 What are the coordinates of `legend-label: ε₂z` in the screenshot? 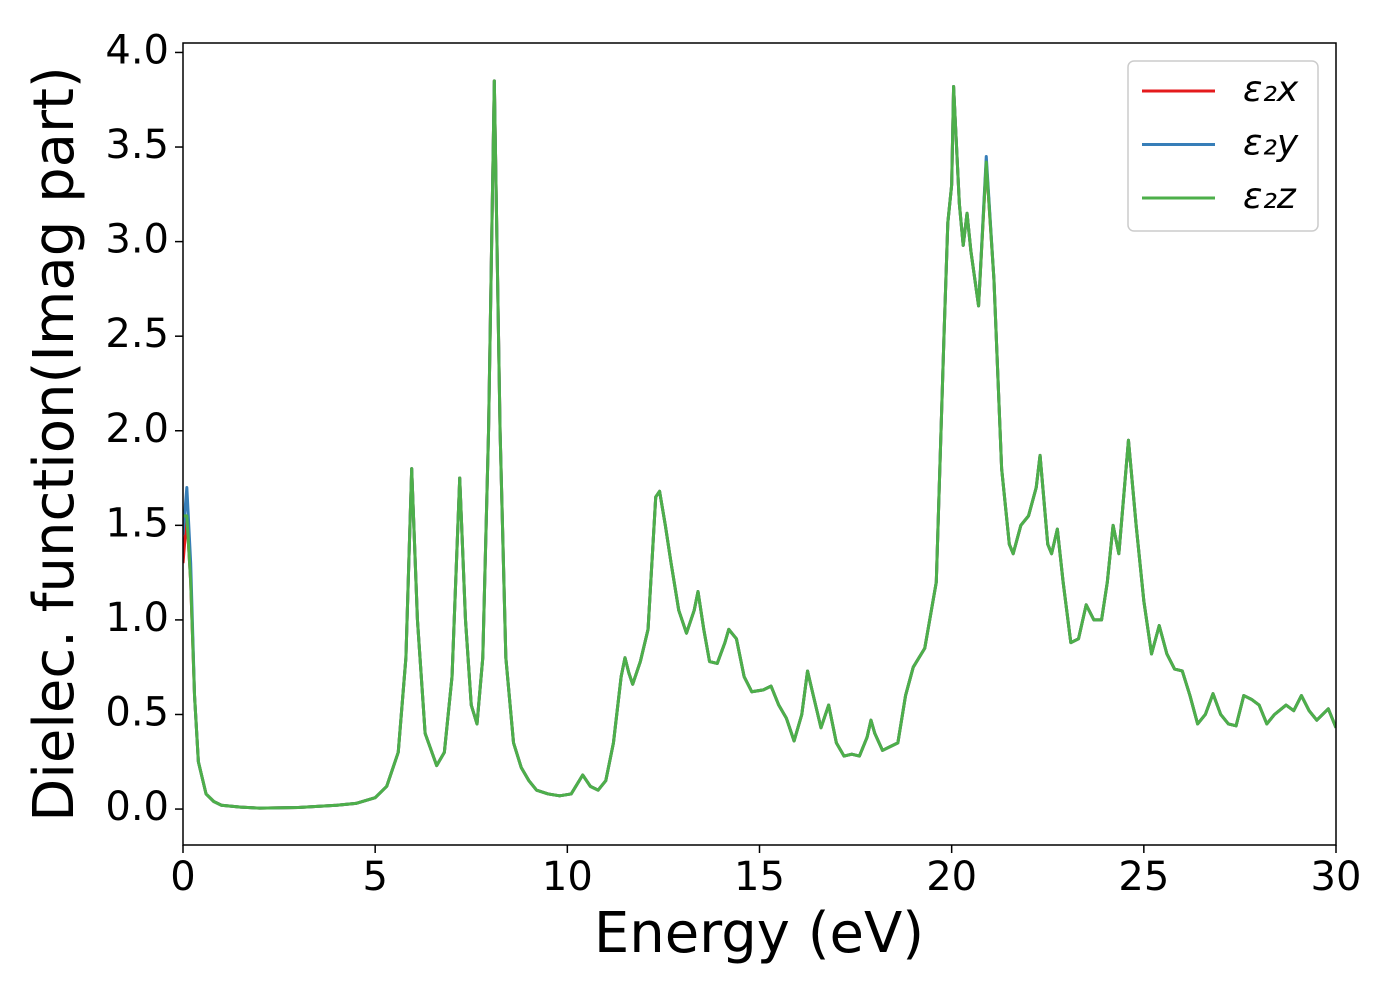 It's located at (1270, 196).